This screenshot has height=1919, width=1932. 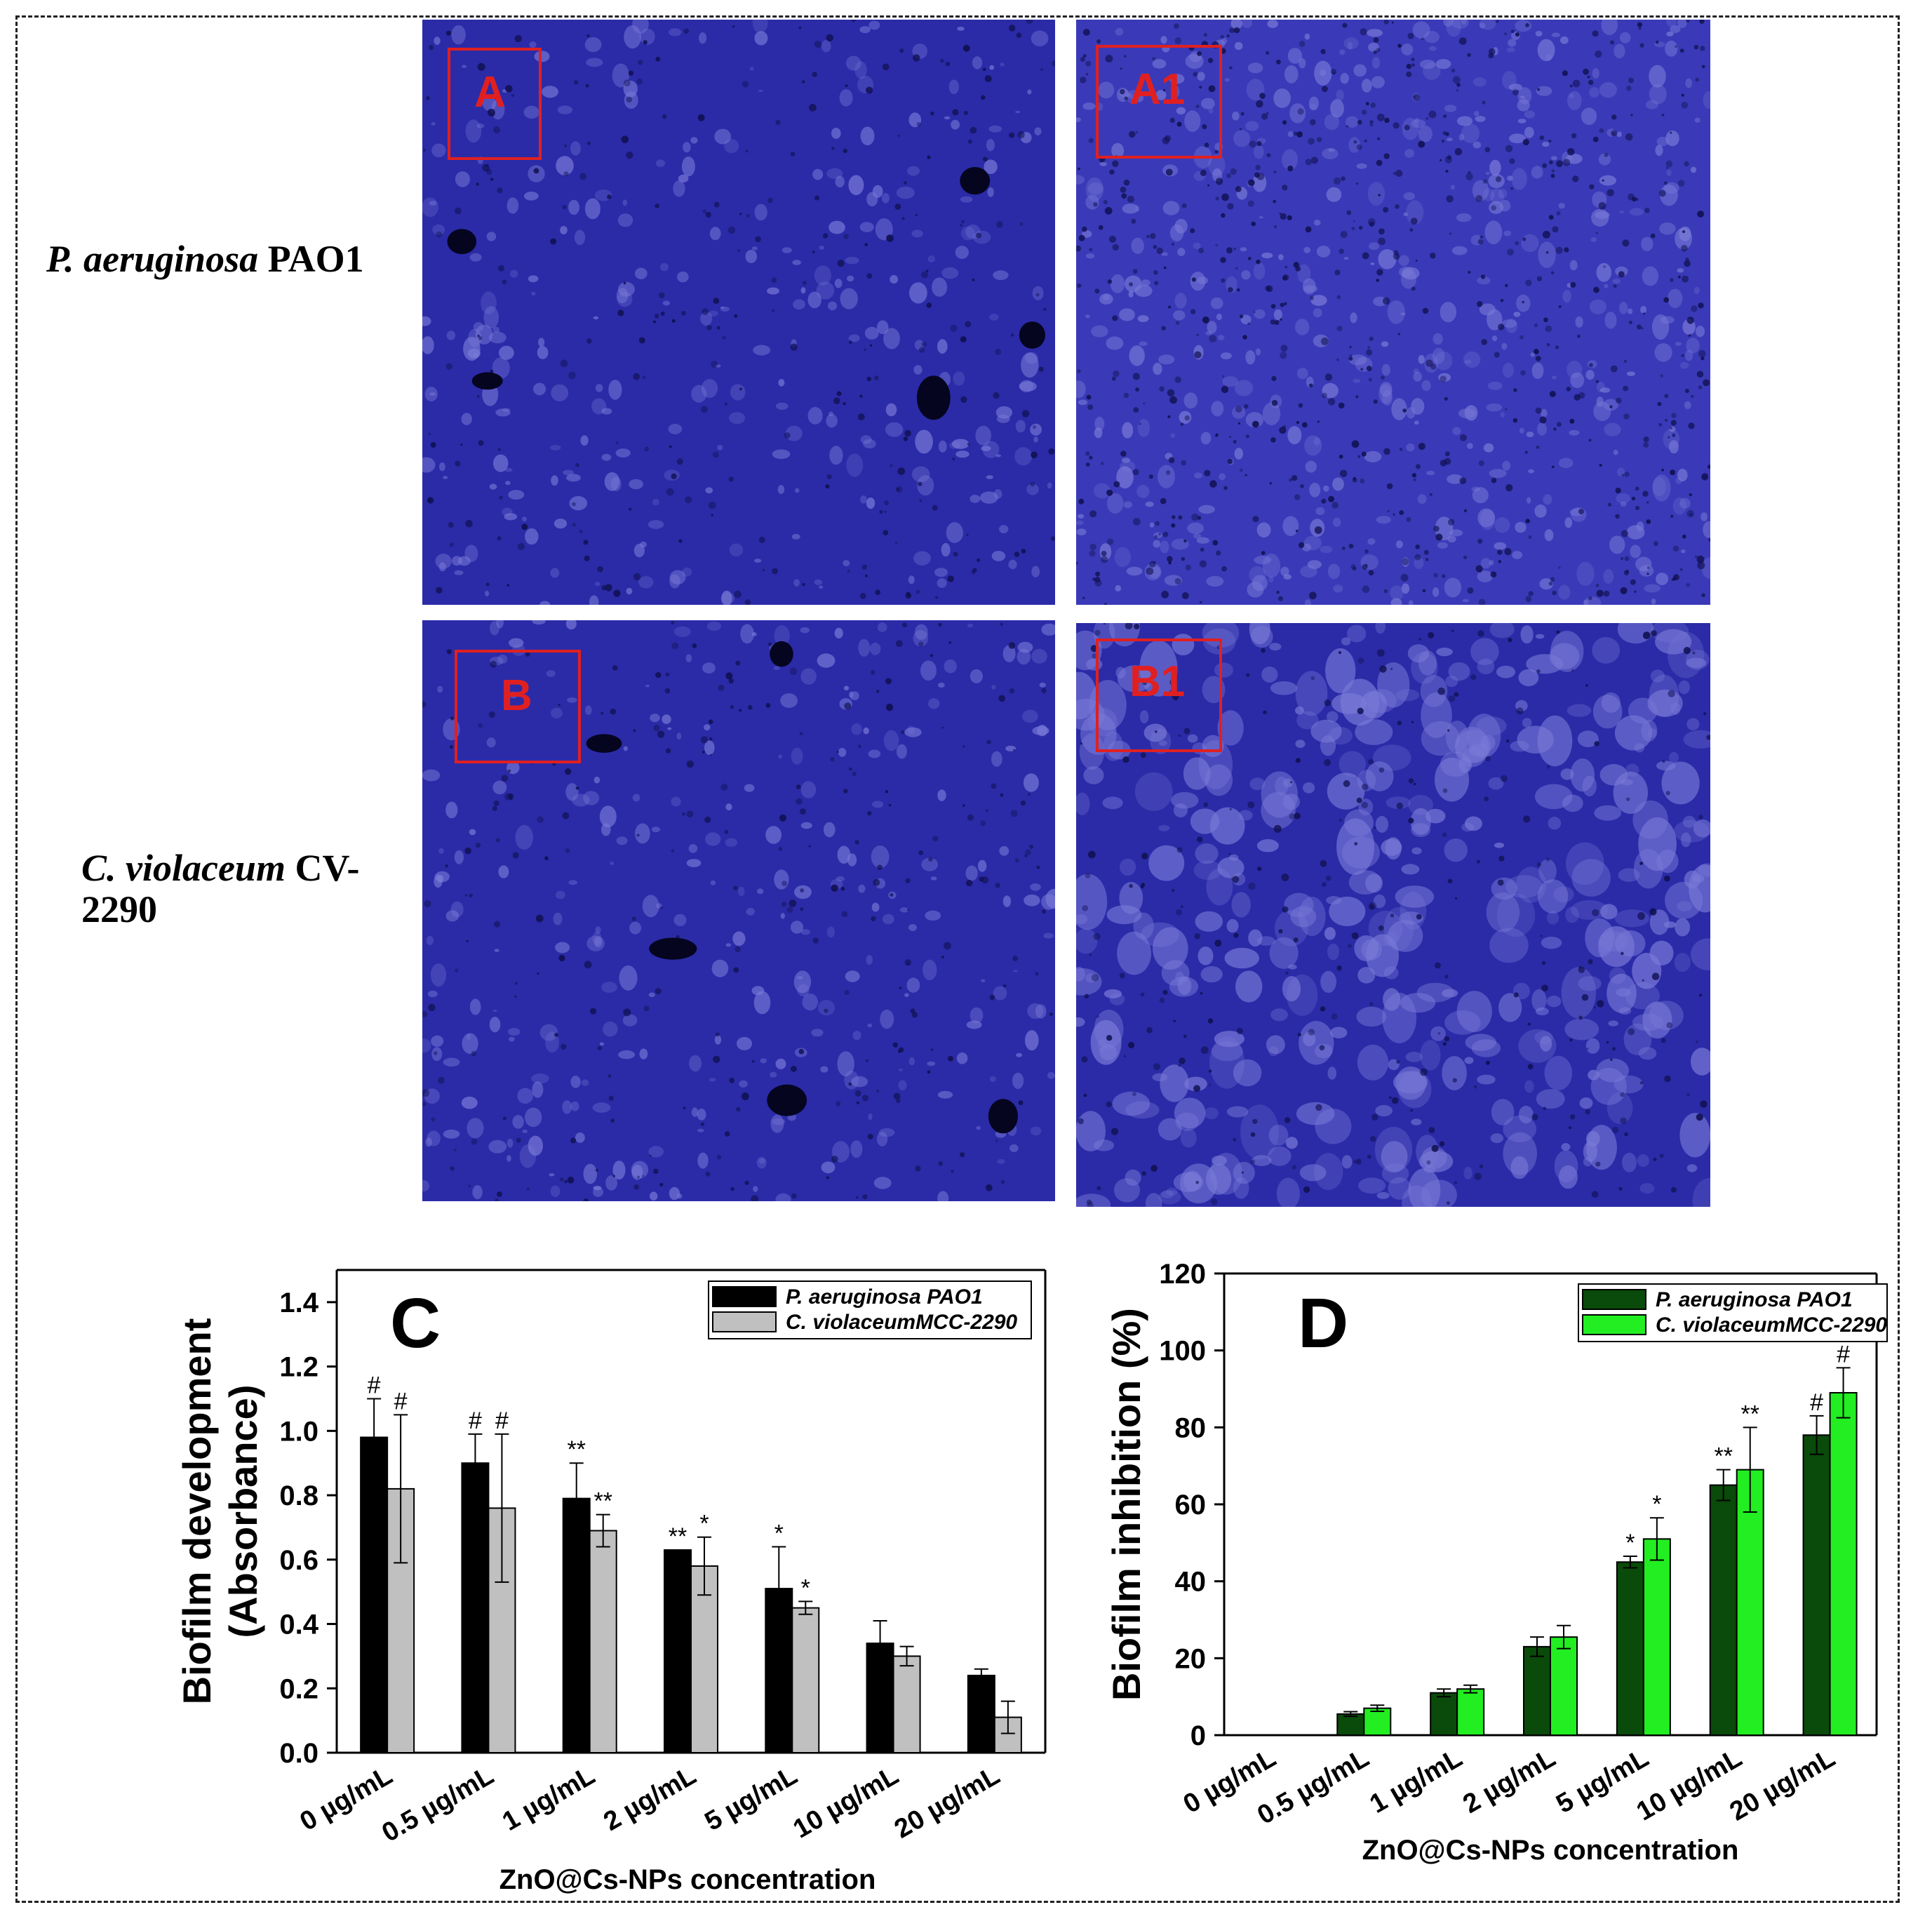 What do you see at coordinates (1614, 1324) in the screenshot?
I see `chart-d-legend-swatch` at bounding box center [1614, 1324].